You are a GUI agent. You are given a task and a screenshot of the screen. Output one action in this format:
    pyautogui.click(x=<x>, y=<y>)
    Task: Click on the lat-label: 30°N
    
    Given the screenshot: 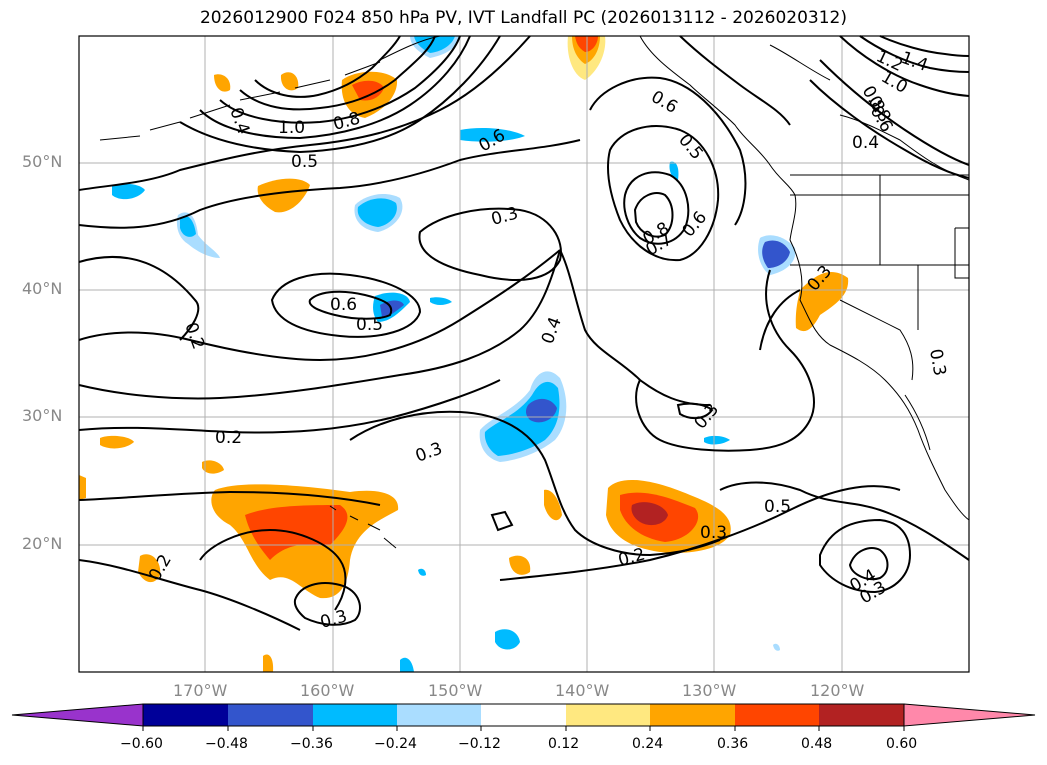 What is the action you would take?
    pyautogui.click(x=42, y=415)
    